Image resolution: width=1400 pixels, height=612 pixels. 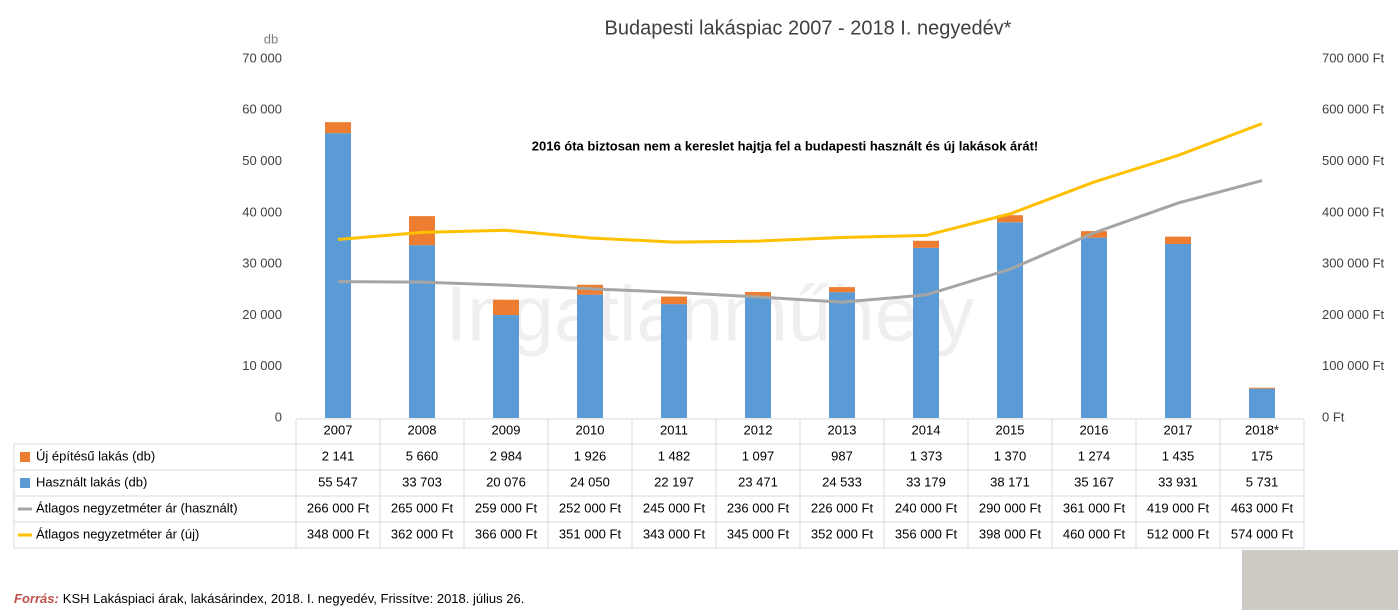 I want to click on table-cell: 419 000 Ft, so click(x=1178, y=507).